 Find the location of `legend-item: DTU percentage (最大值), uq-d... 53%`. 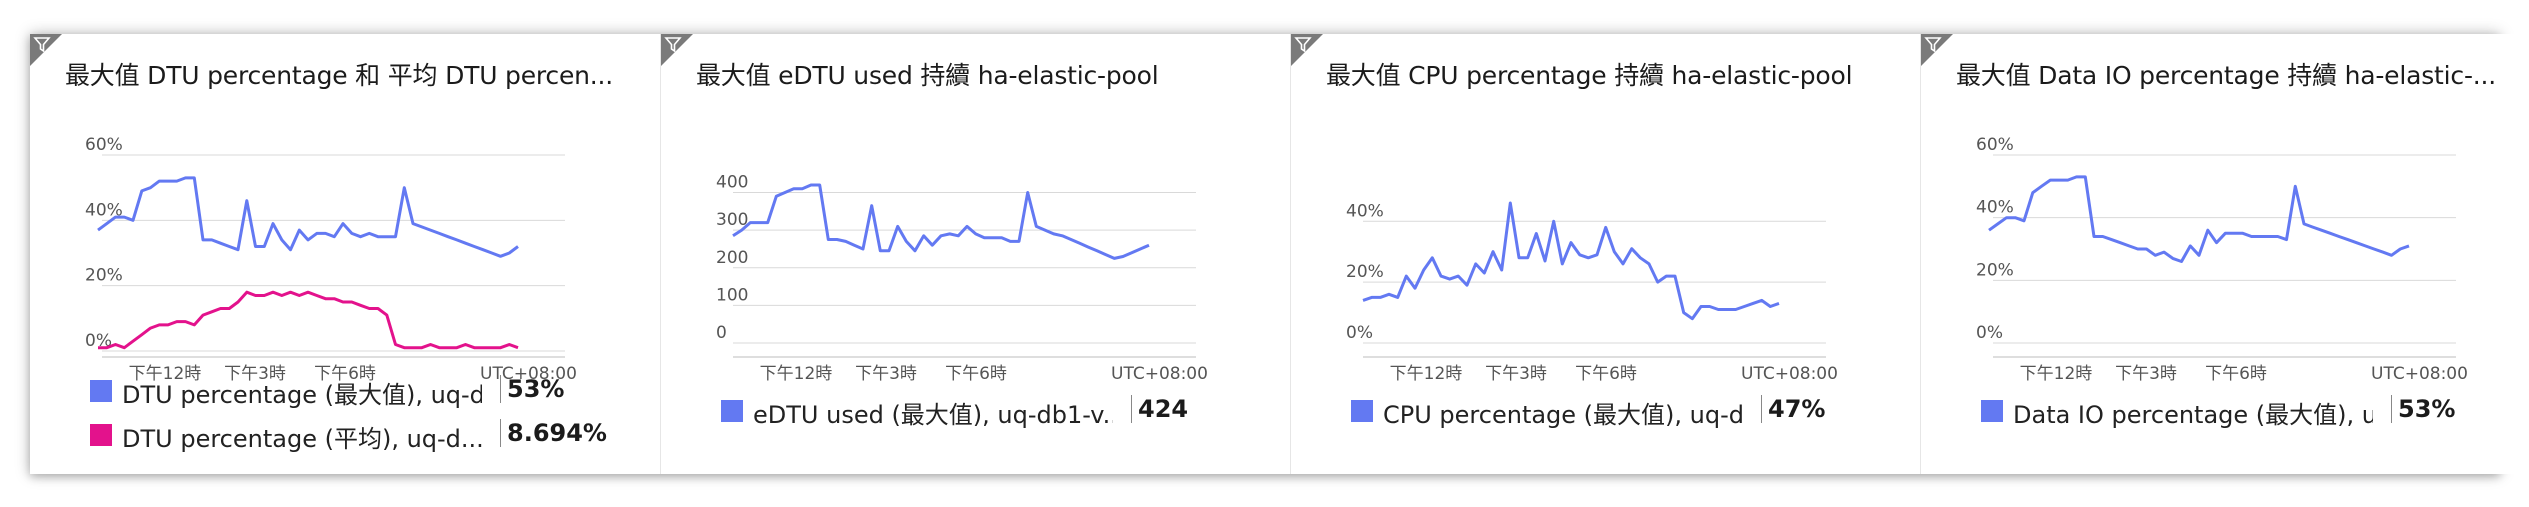

legend-item: DTU percentage (最大值), uq-d... 53% is located at coordinates (370, 392).